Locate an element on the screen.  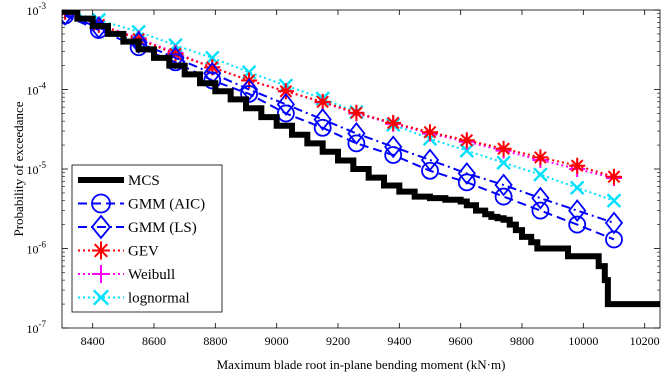
x-tick-label: 9400 is located at coordinates (399, 341).